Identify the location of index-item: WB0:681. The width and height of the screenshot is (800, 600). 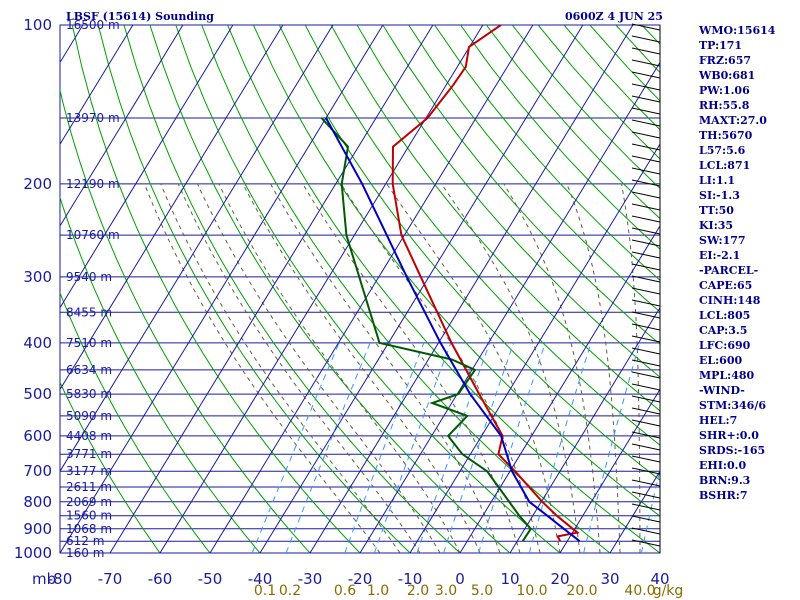
(727, 75).